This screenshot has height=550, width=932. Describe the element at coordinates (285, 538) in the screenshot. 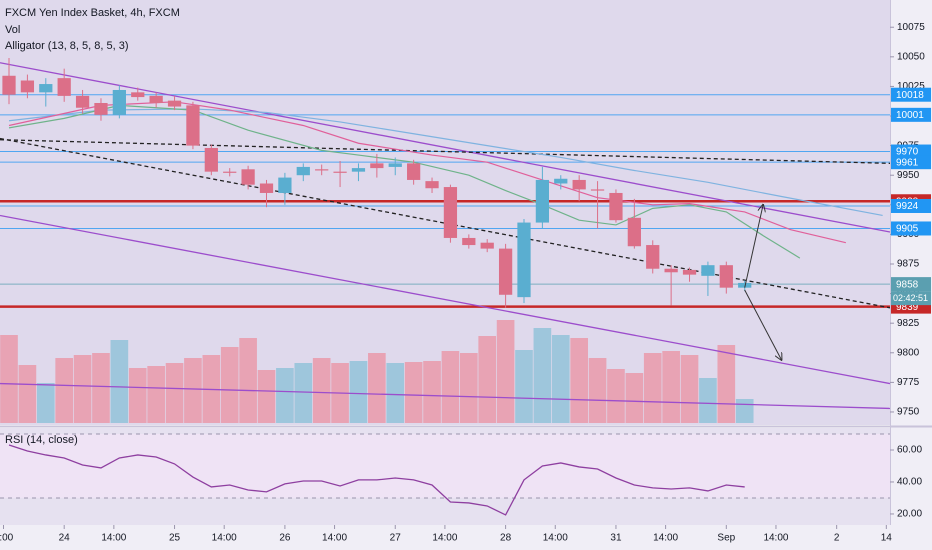

I see `x-tick-label: 26` at that location.